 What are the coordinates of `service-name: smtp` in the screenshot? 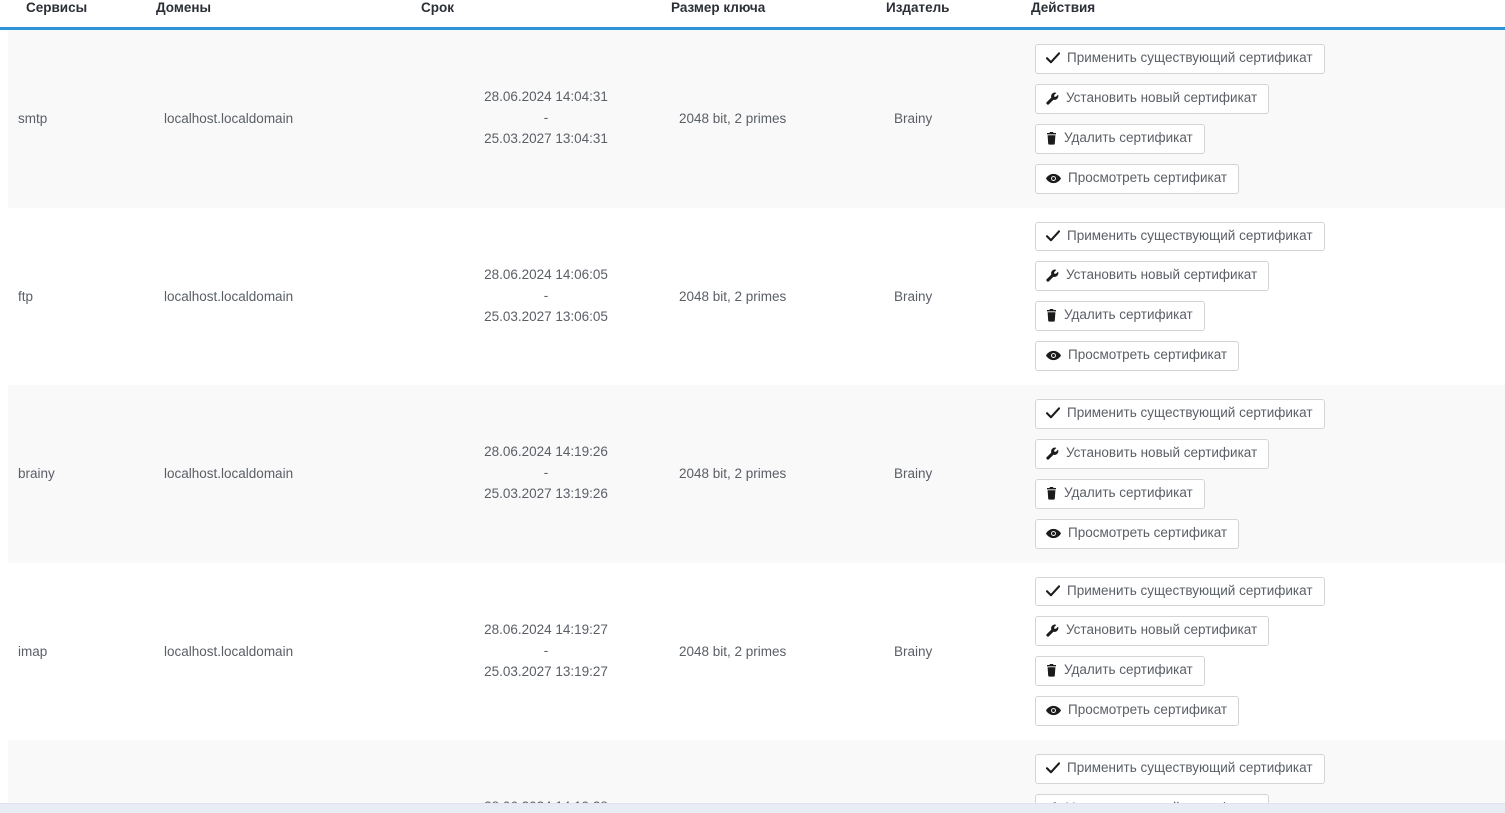 It's located at (33, 119).